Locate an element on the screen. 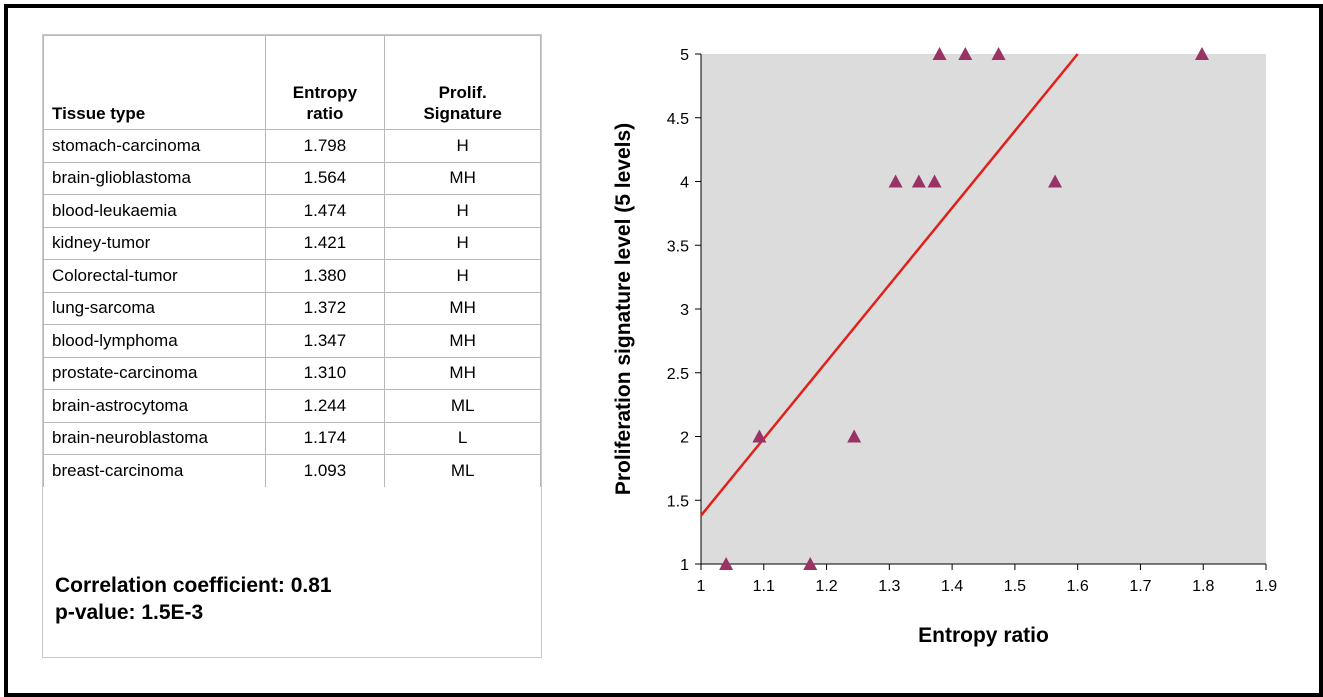 Image resolution: width=1323 pixels, height=697 pixels. y-tick-label: 1 is located at coordinates (684, 565).